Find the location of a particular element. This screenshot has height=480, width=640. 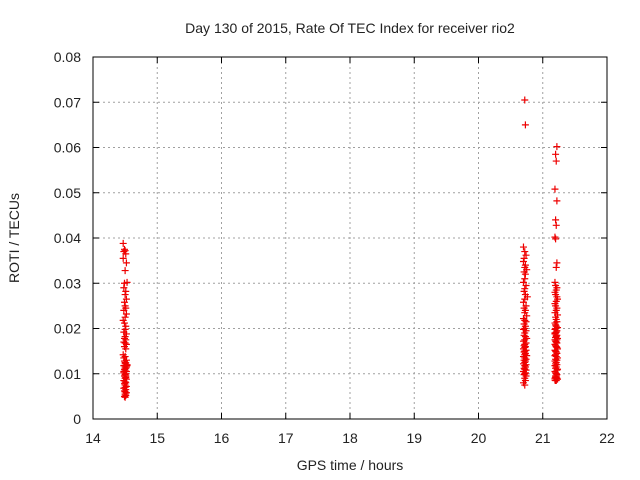

x-tick-label: 21 is located at coordinates (543, 438).